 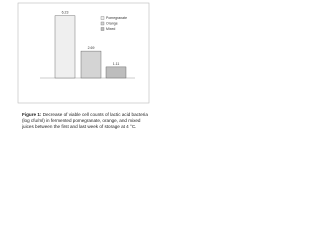 I want to click on value-label: 6.23, so click(x=65, y=13).